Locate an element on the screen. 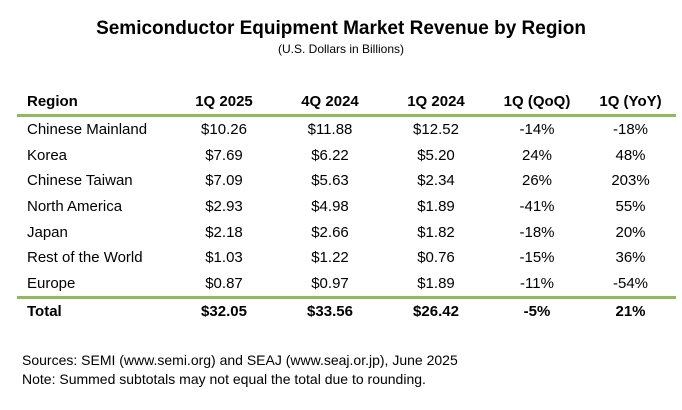  yoy-cell: -54% is located at coordinates (630, 285).